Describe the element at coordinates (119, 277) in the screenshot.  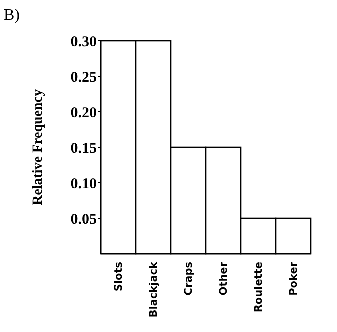
I see `x-tick-label: Slots` at that location.